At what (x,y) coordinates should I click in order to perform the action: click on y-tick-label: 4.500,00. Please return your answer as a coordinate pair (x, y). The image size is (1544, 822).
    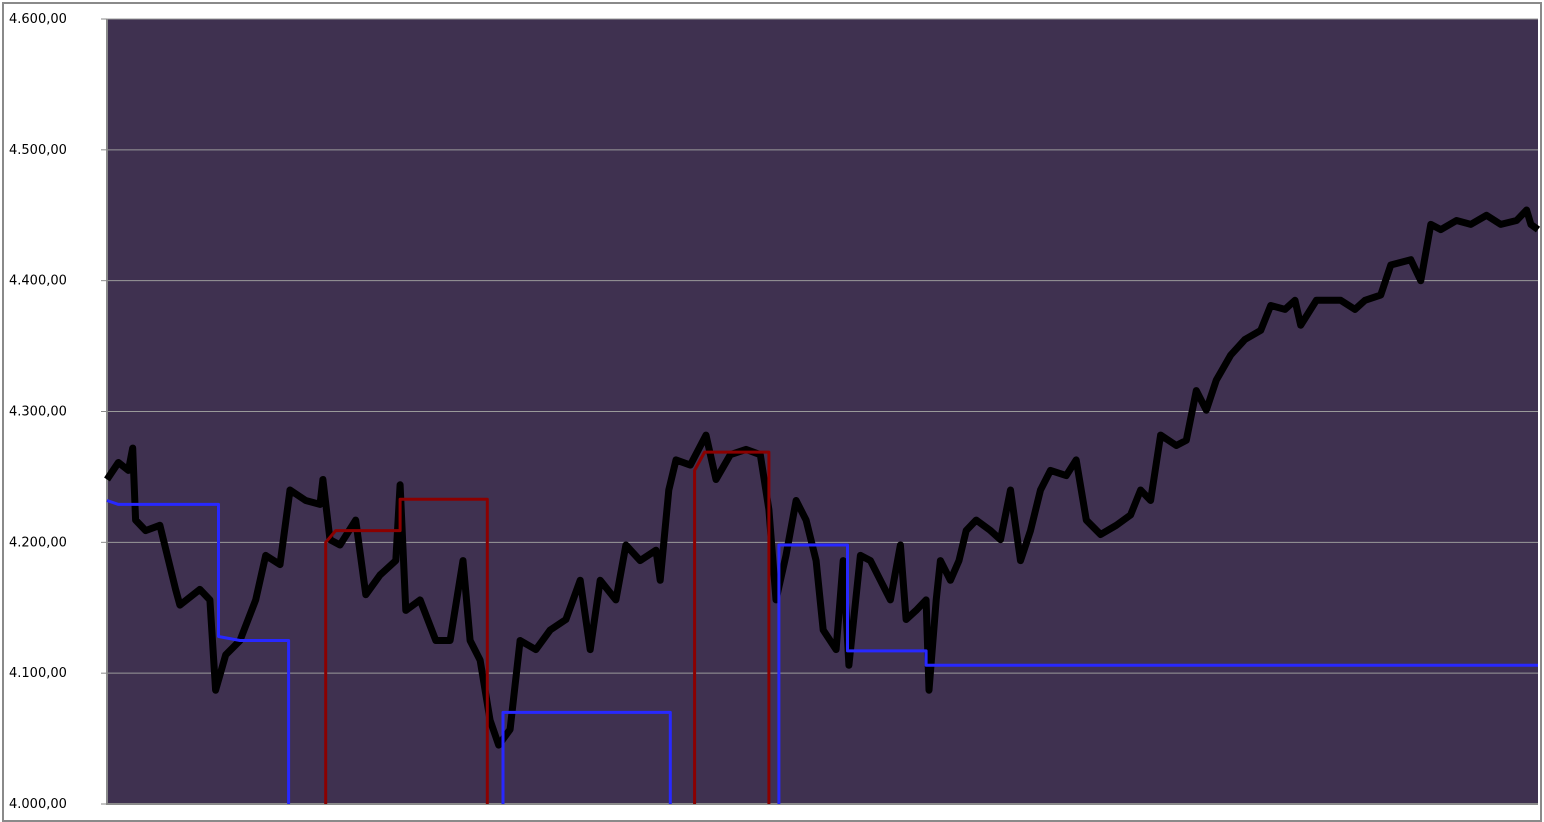
    Looking at the image, I should click on (38, 150).